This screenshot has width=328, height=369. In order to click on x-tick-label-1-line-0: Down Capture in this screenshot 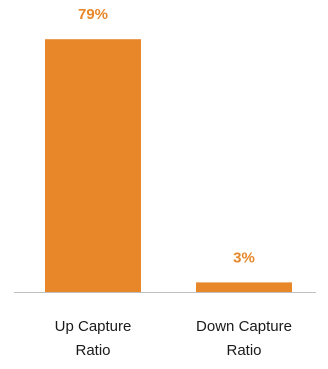, I will do `click(244, 326)`.